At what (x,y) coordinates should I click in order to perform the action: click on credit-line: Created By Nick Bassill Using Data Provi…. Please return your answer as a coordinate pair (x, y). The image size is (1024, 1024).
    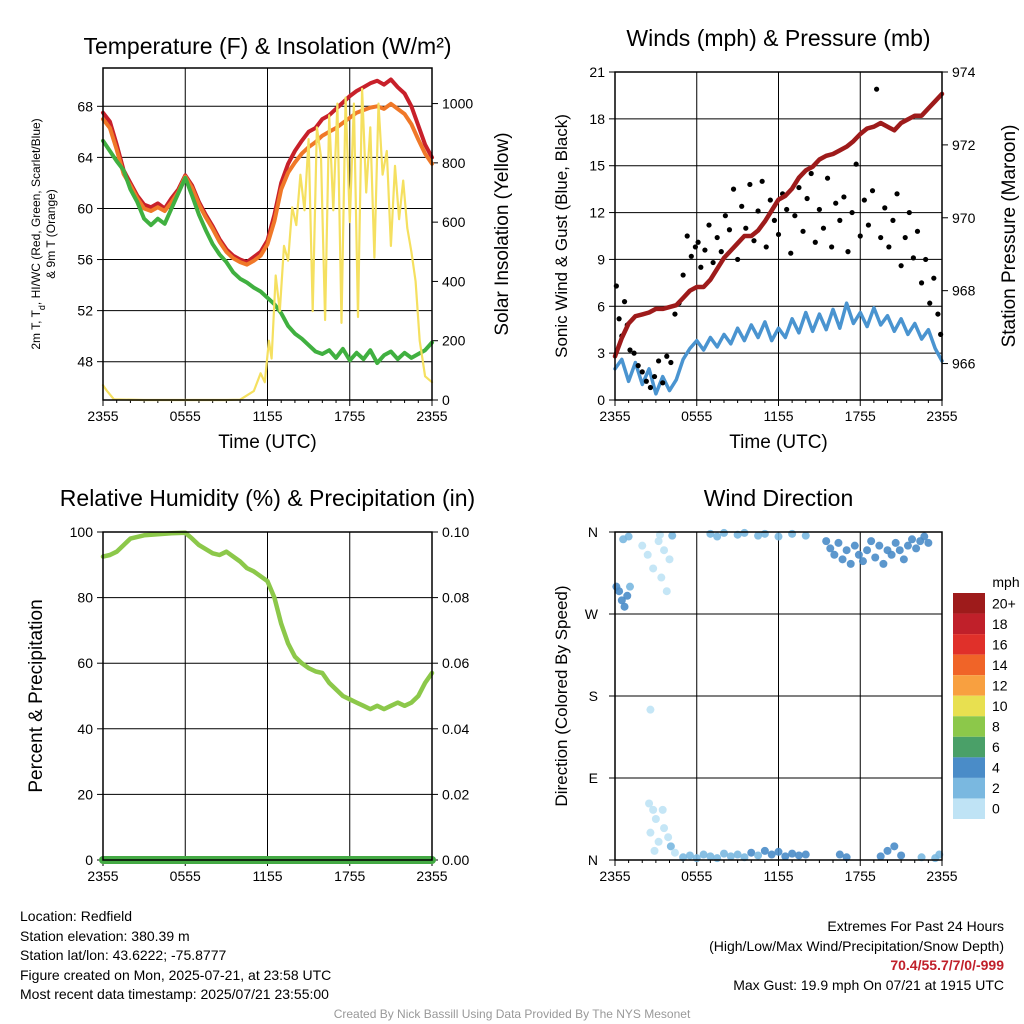
    Looking at the image, I should click on (512, 1014).